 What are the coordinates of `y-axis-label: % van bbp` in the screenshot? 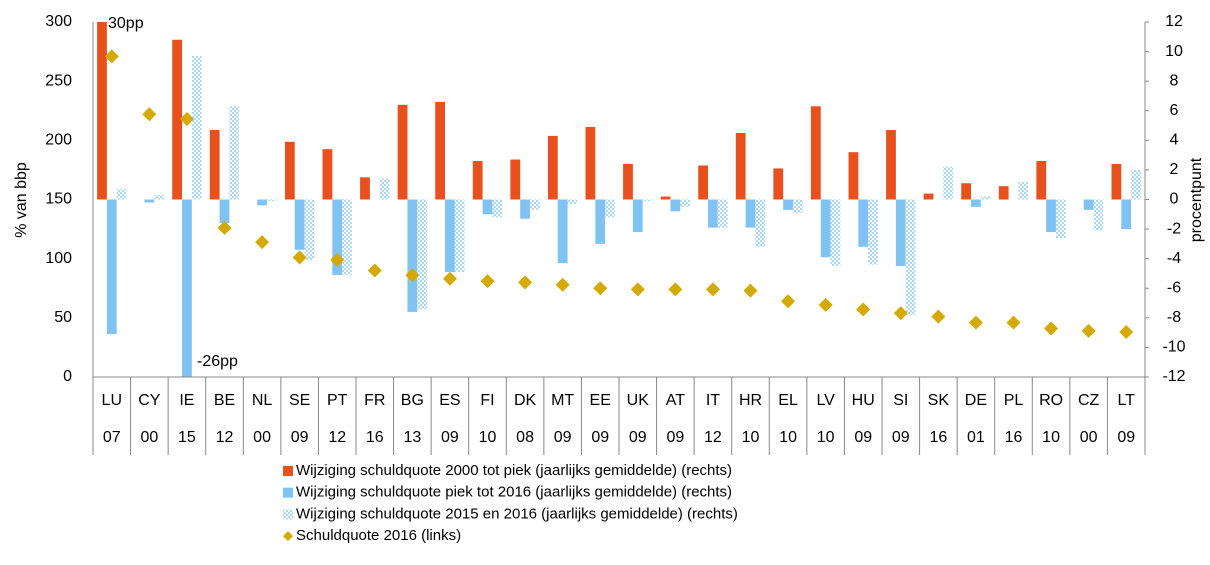 It's located at (21, 200).